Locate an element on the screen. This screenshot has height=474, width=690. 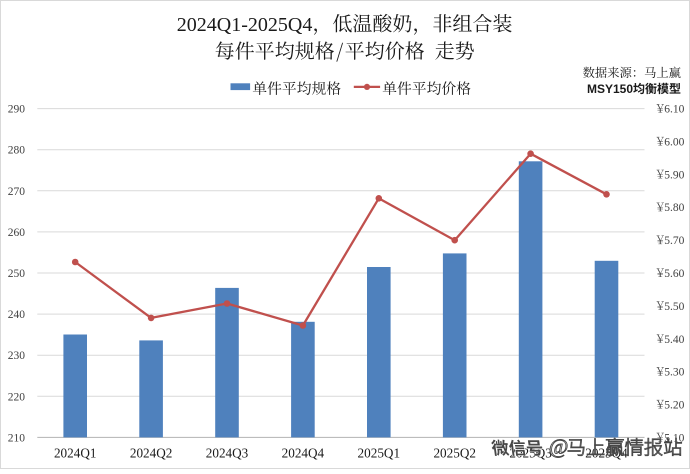
svg-text: 250 is located at coordinates (17, 274).